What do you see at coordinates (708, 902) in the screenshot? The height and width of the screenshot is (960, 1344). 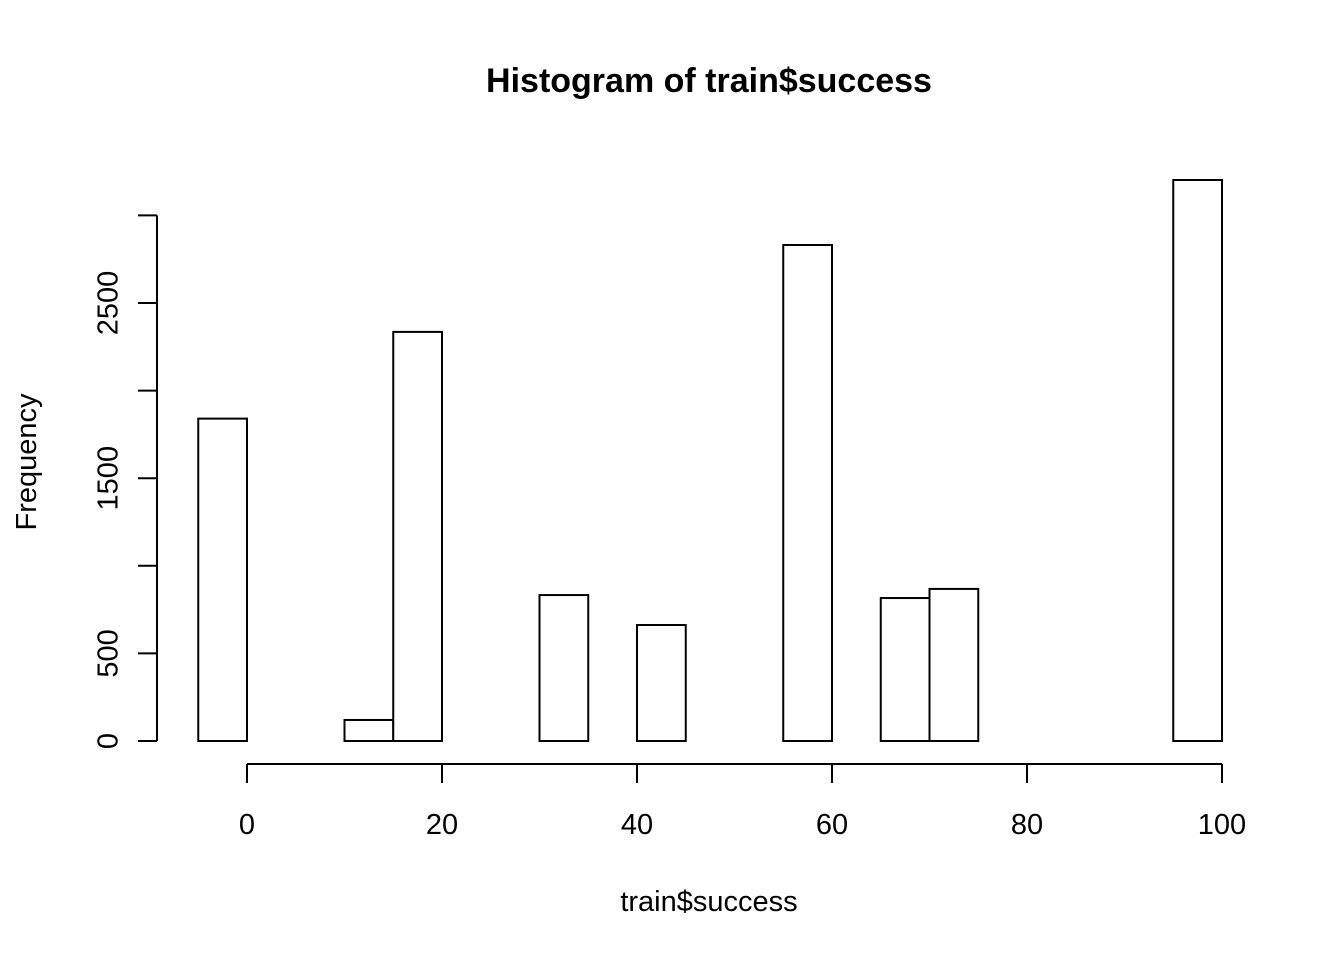 I see `x-axis-label: train$success` at bounding box center [708, 902].